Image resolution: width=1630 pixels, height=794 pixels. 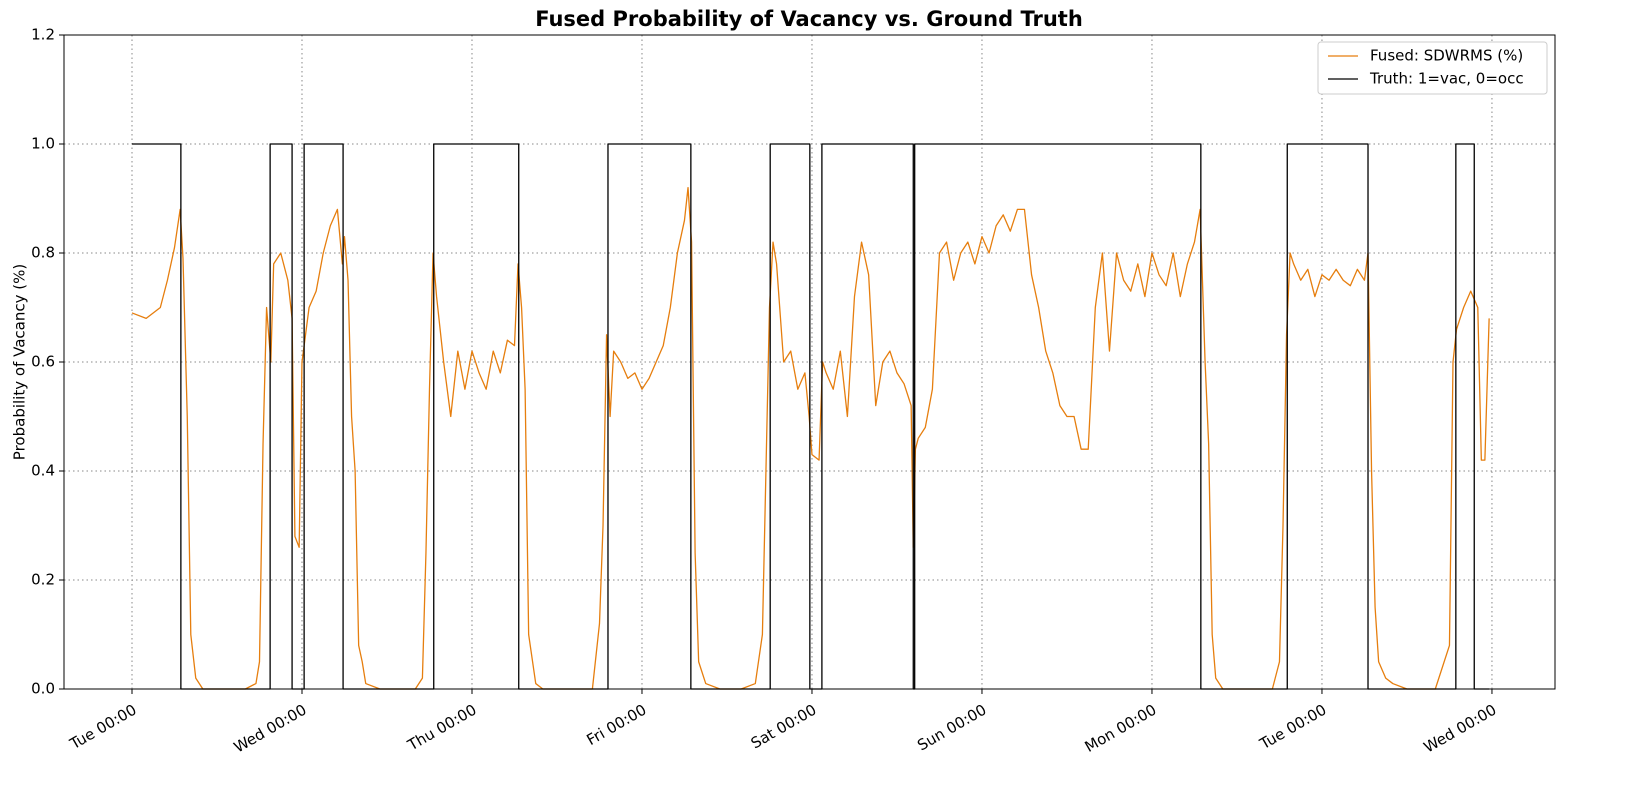 I want to click on x-tick-label: Sat 00:00, so click(x=784, y=727).